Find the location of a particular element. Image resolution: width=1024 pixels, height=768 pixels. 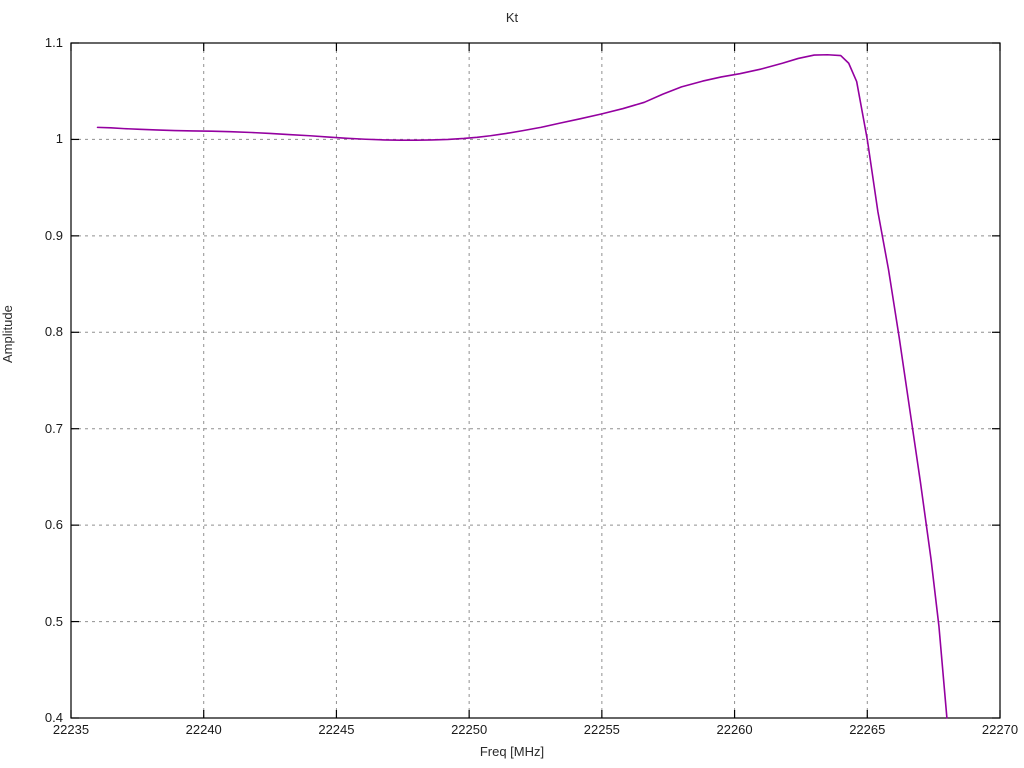

x-tick-label: 22250 is located at coordinates (469, 729).